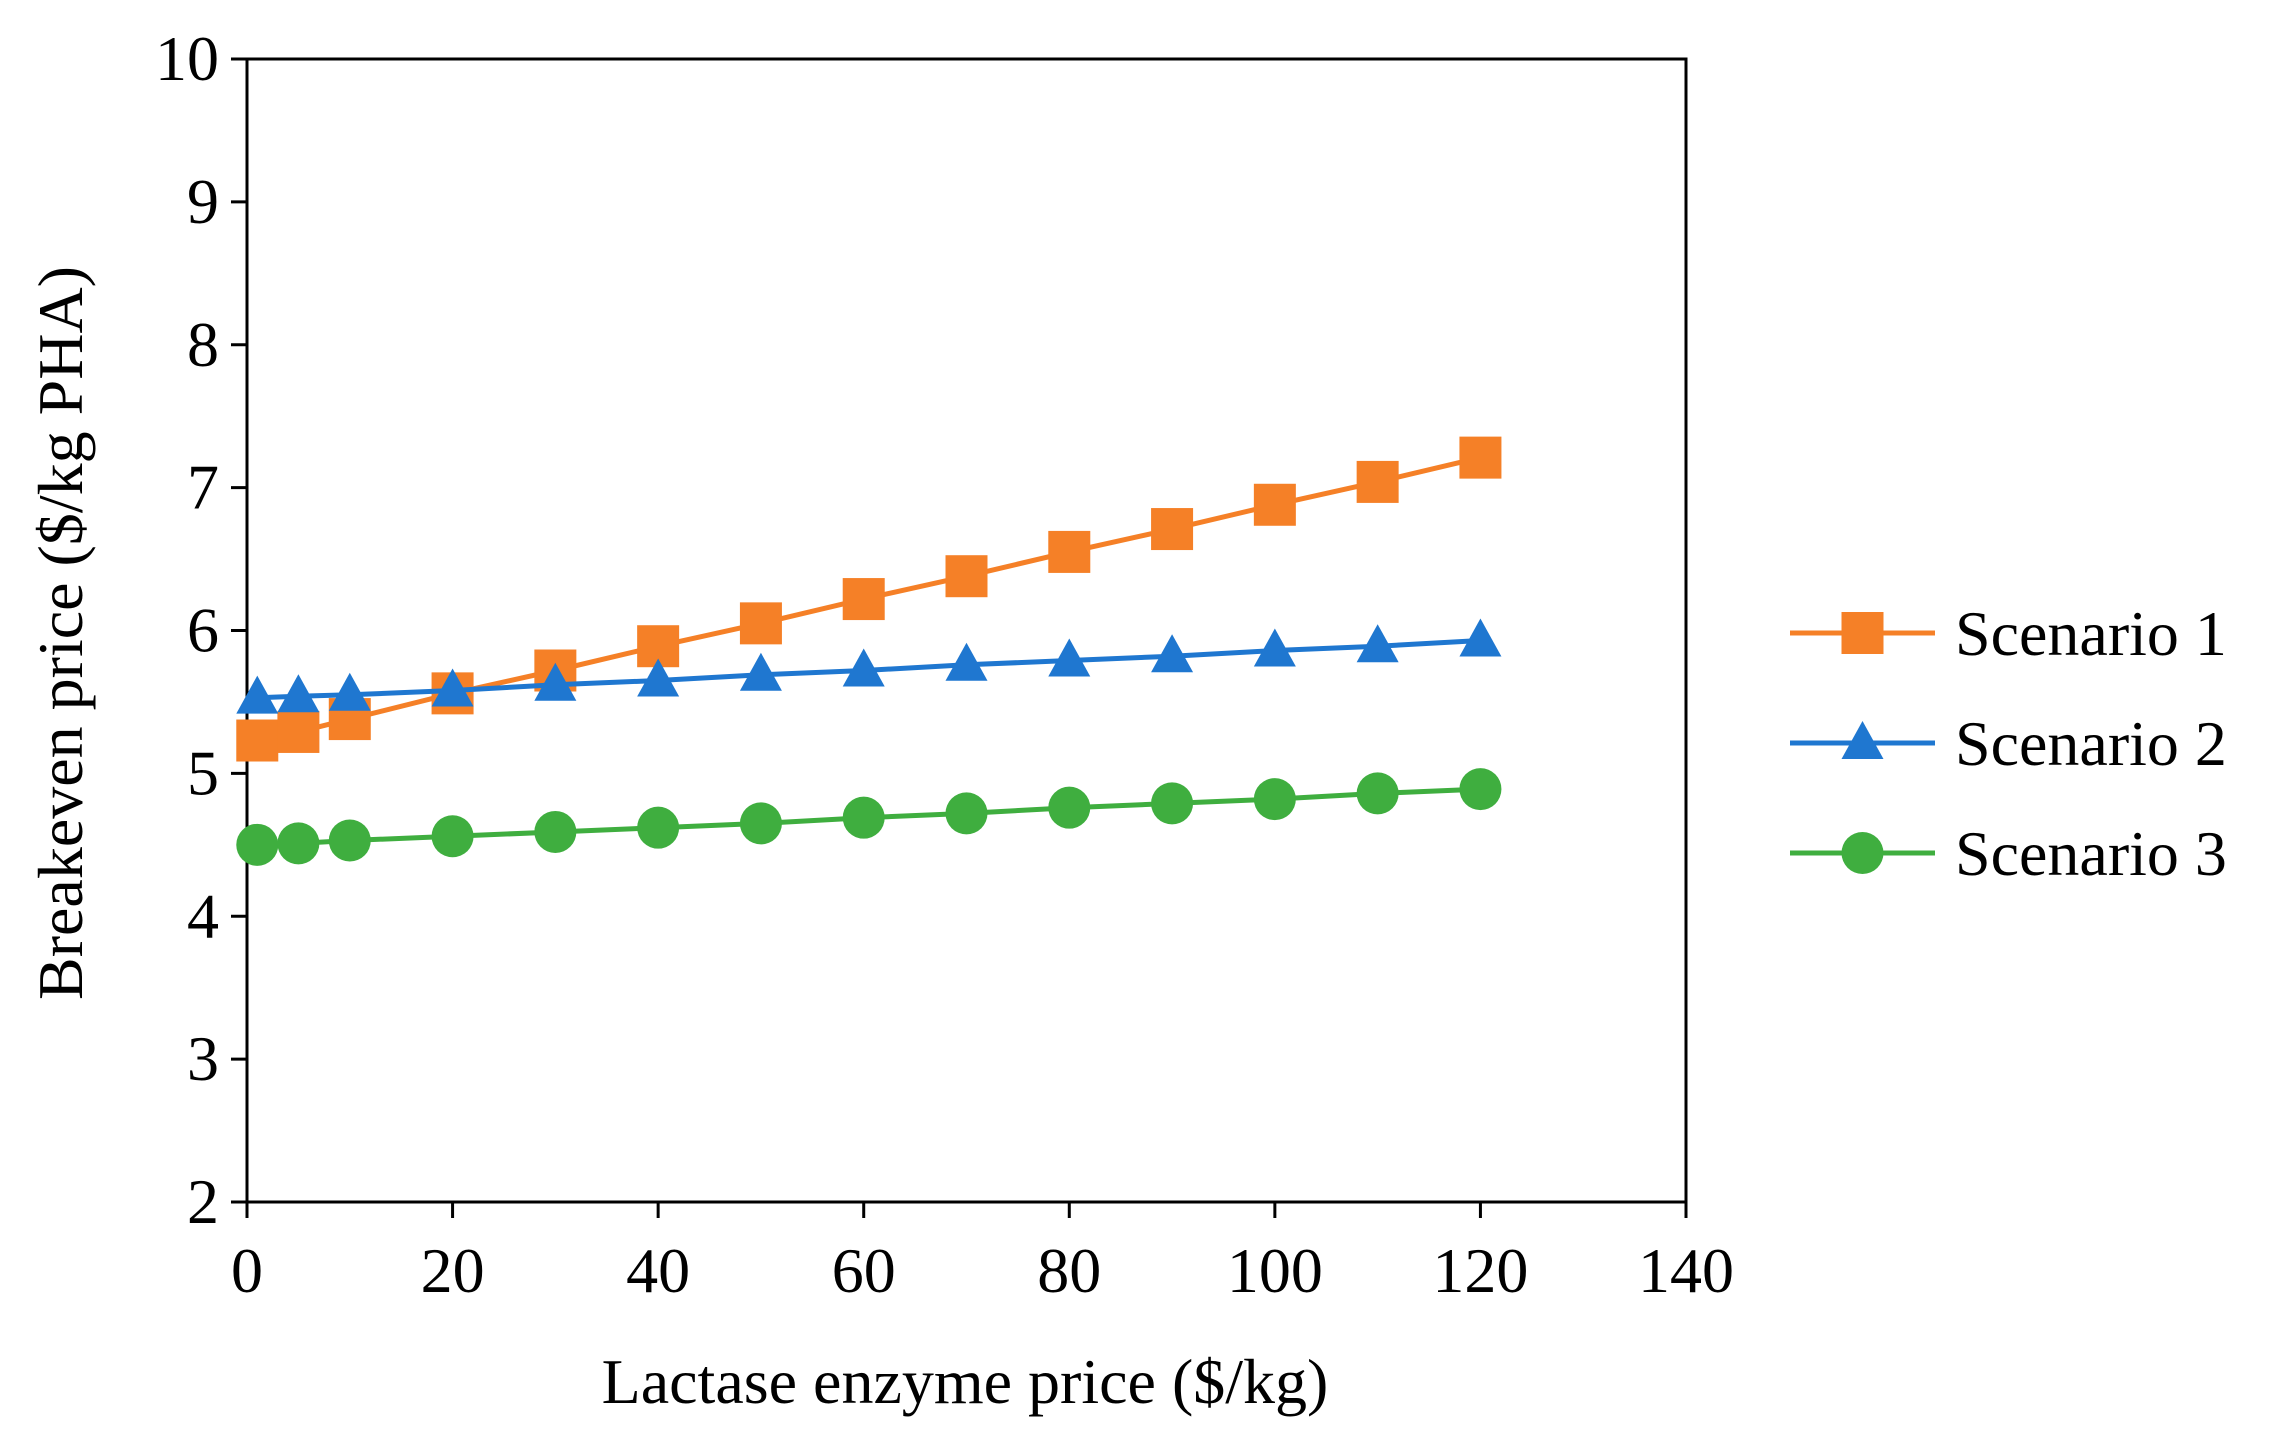 The image size is (2270, 1456). What do you see at coordinates (1069, 1270) in the screenshot?
I see `x-tick-label: 80` at bounding box center [1069, 1270].